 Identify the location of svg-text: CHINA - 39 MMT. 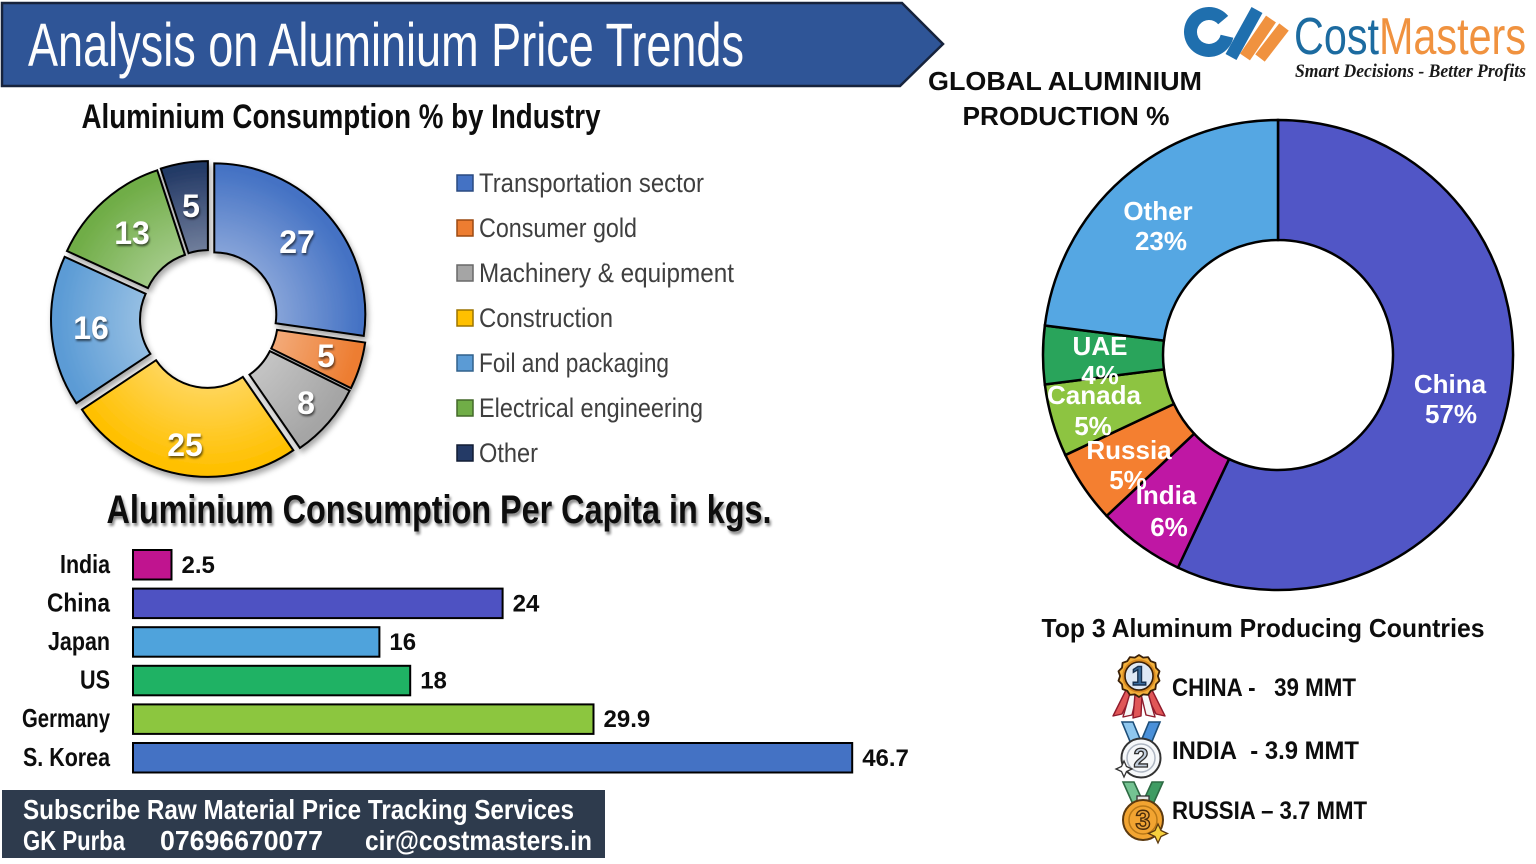
(1264, 688).